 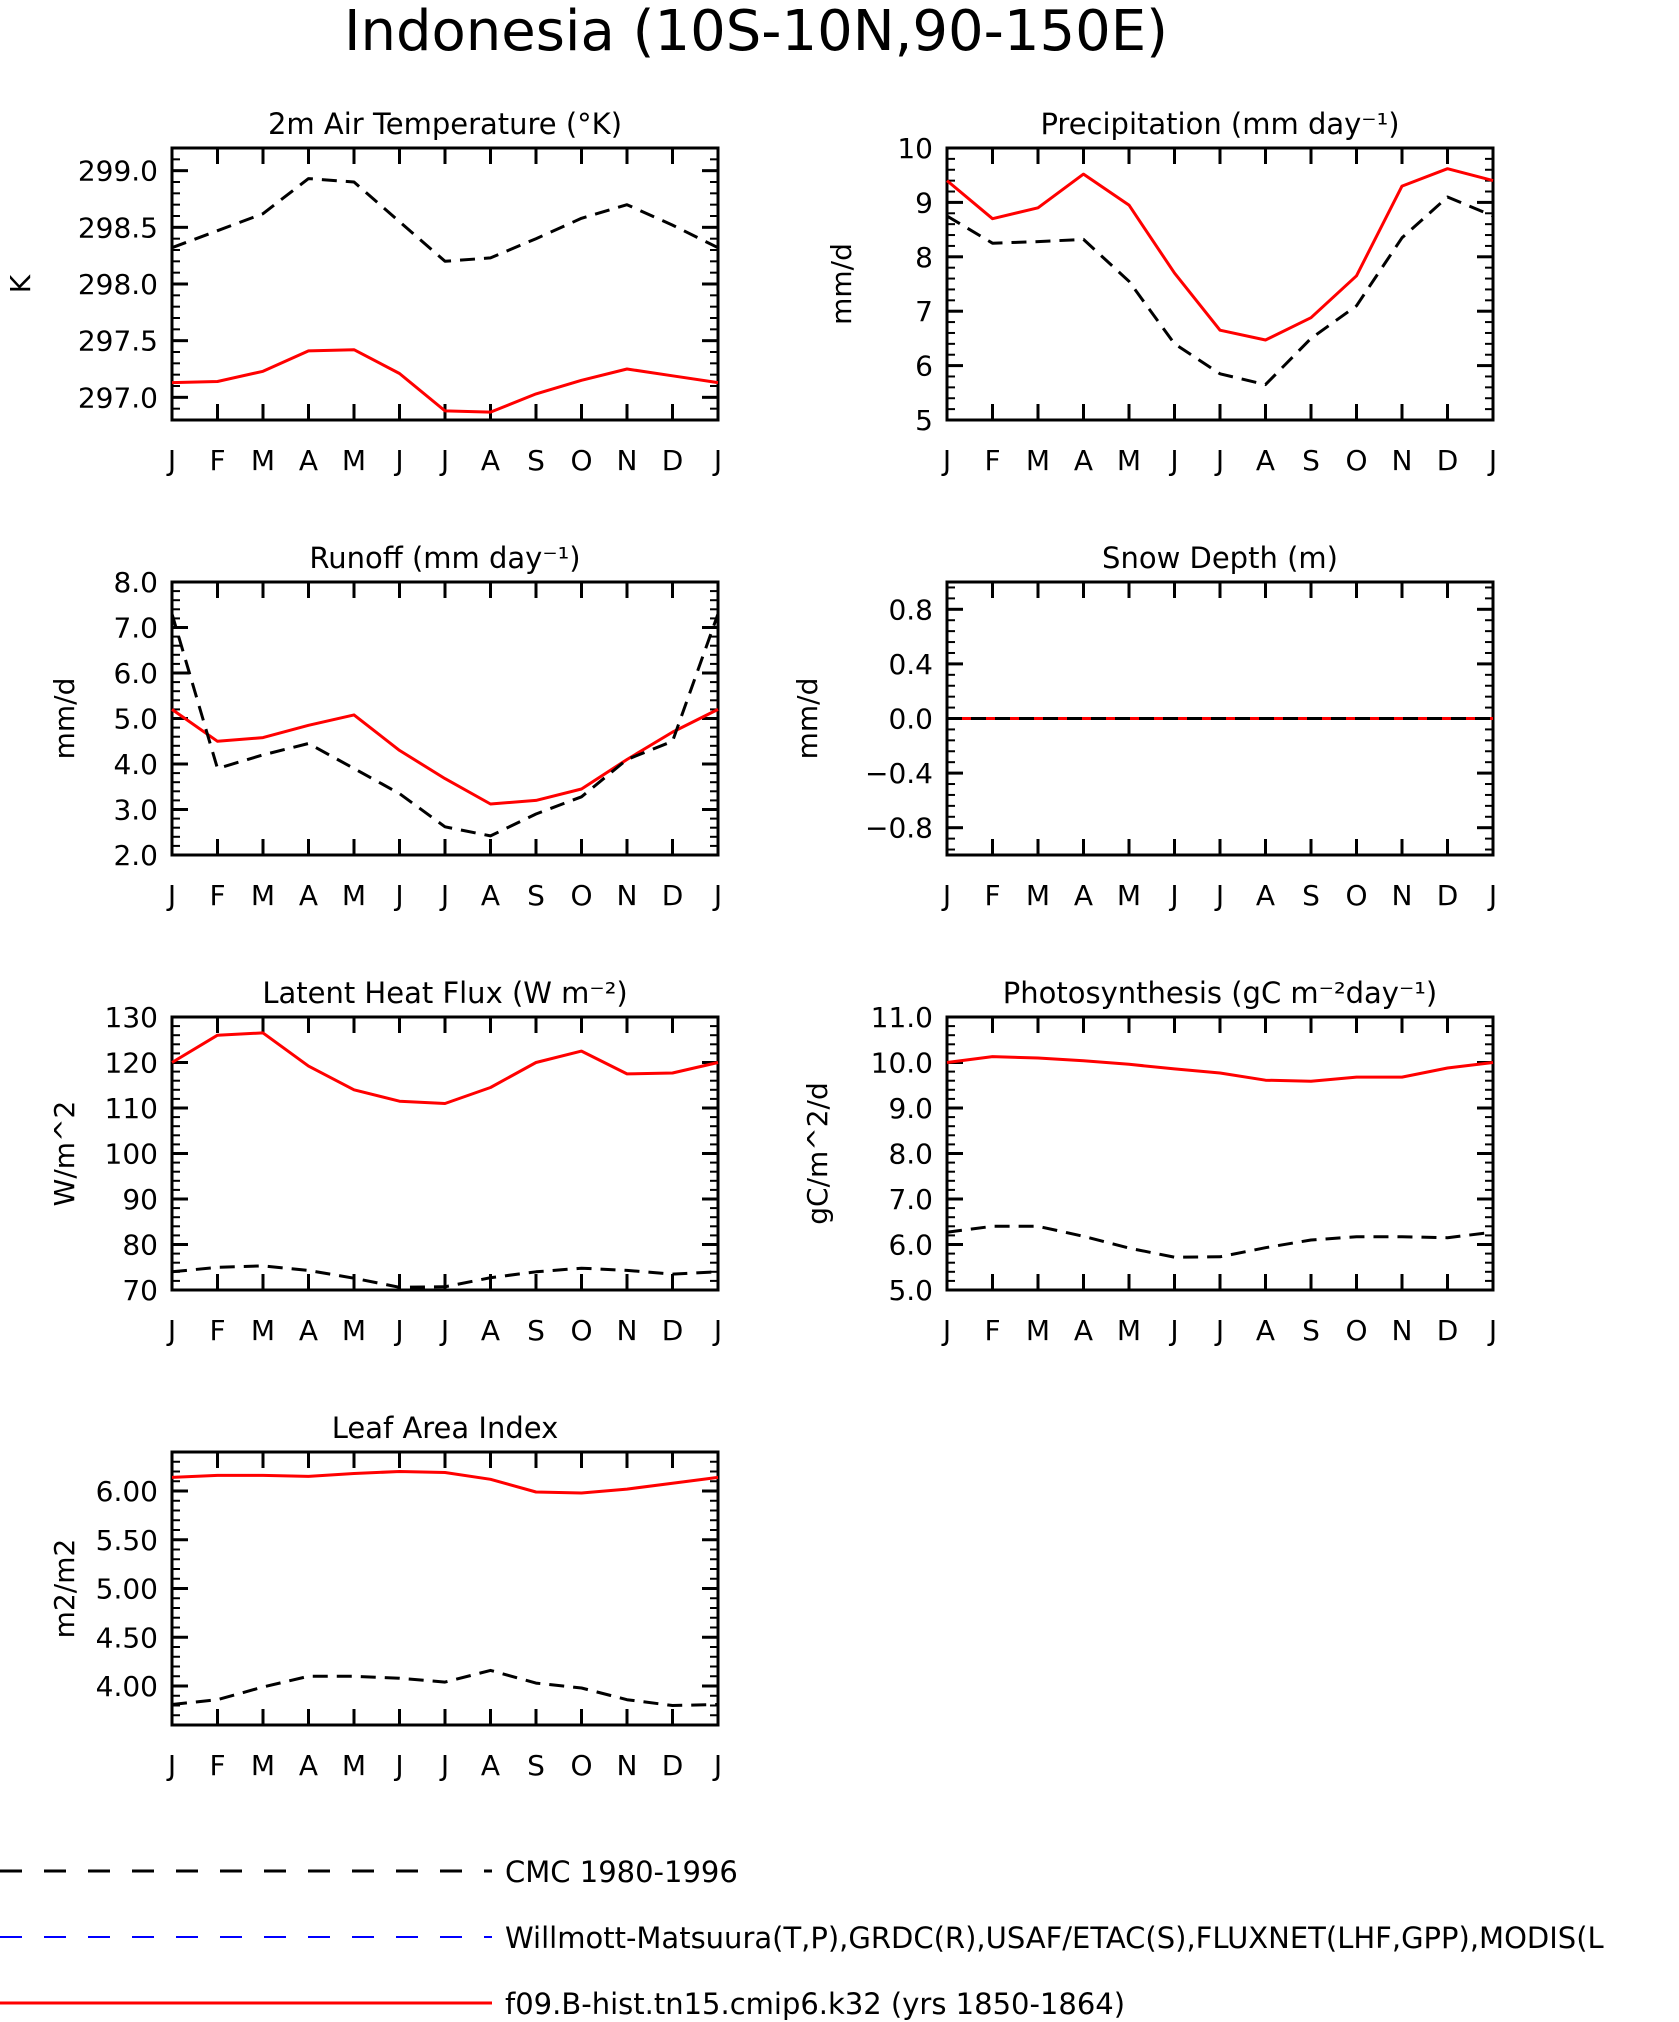 What do you see at coordinates (924, 311) in the screenshot?
I see `y-tick-label: 7` at bounding box center [924, 311].